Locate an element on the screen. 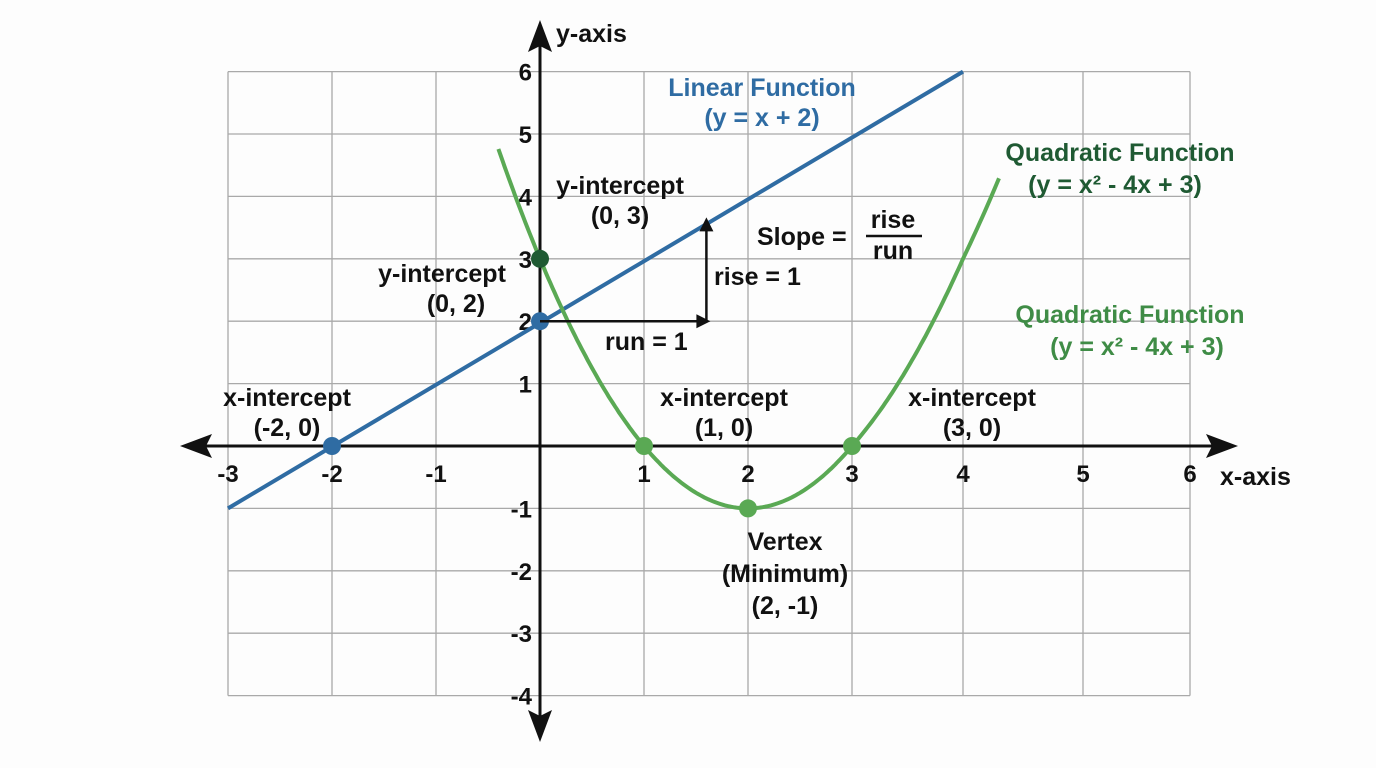 Image resolution: width=1376 pixels, height=768 pixels. rise-label: rise = 1 is located at coordinates (757, 277).